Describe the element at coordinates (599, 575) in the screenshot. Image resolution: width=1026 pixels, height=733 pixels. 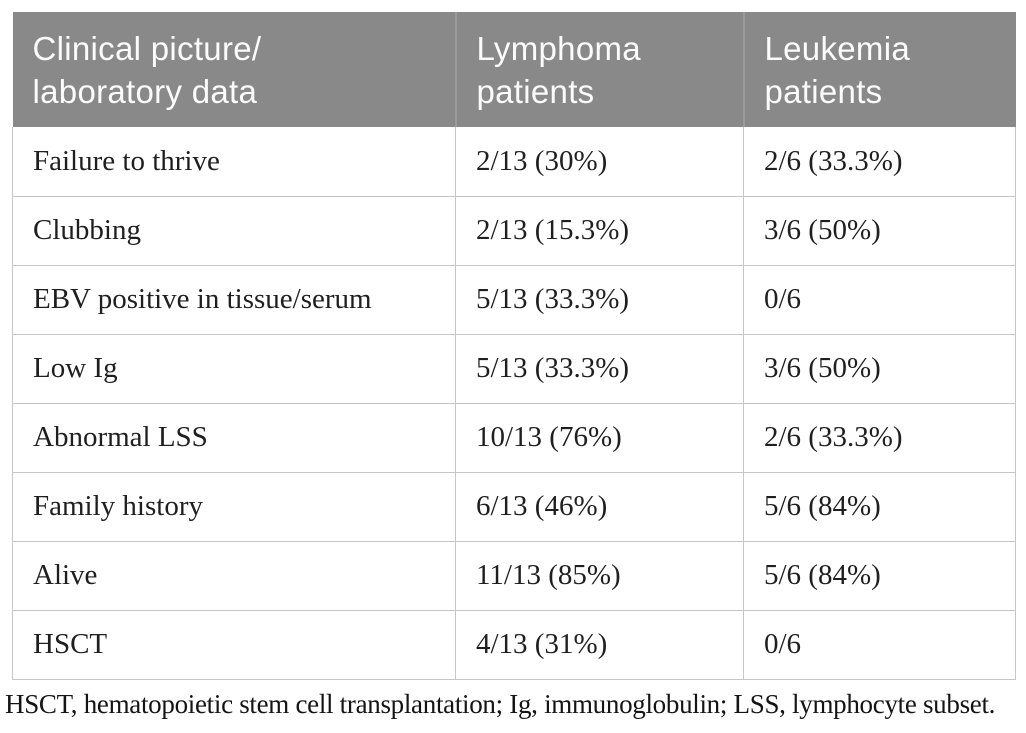
I see `lymphoma-value-cell: 11/13 (85%)` at that location.